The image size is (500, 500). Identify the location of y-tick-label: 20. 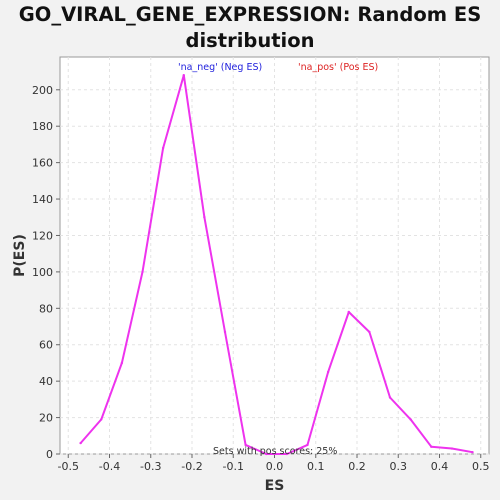
(46, 418).